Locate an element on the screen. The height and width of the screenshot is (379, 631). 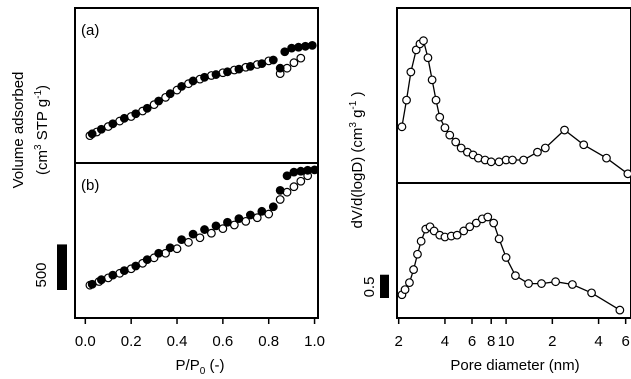
x-tick-label: 10 is located at coordinates (506, 341).